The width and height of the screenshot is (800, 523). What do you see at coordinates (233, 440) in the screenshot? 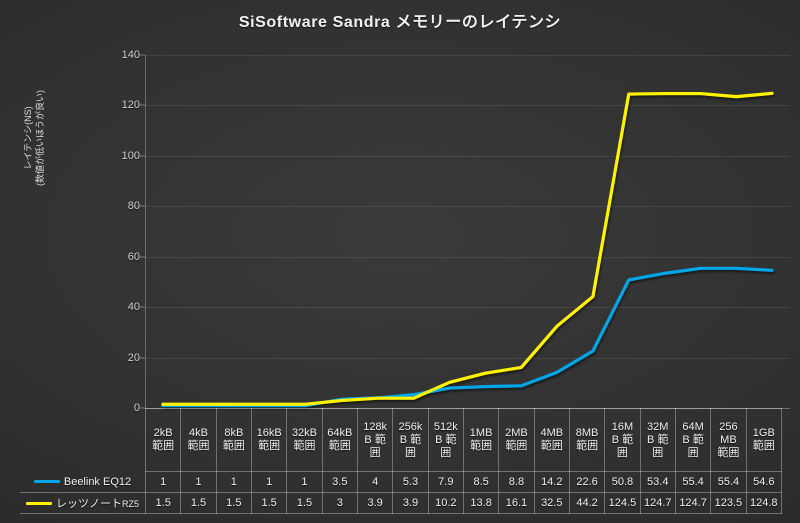
I see `category-header-3: 8kB 範囲` at bounding box center [233, 440].